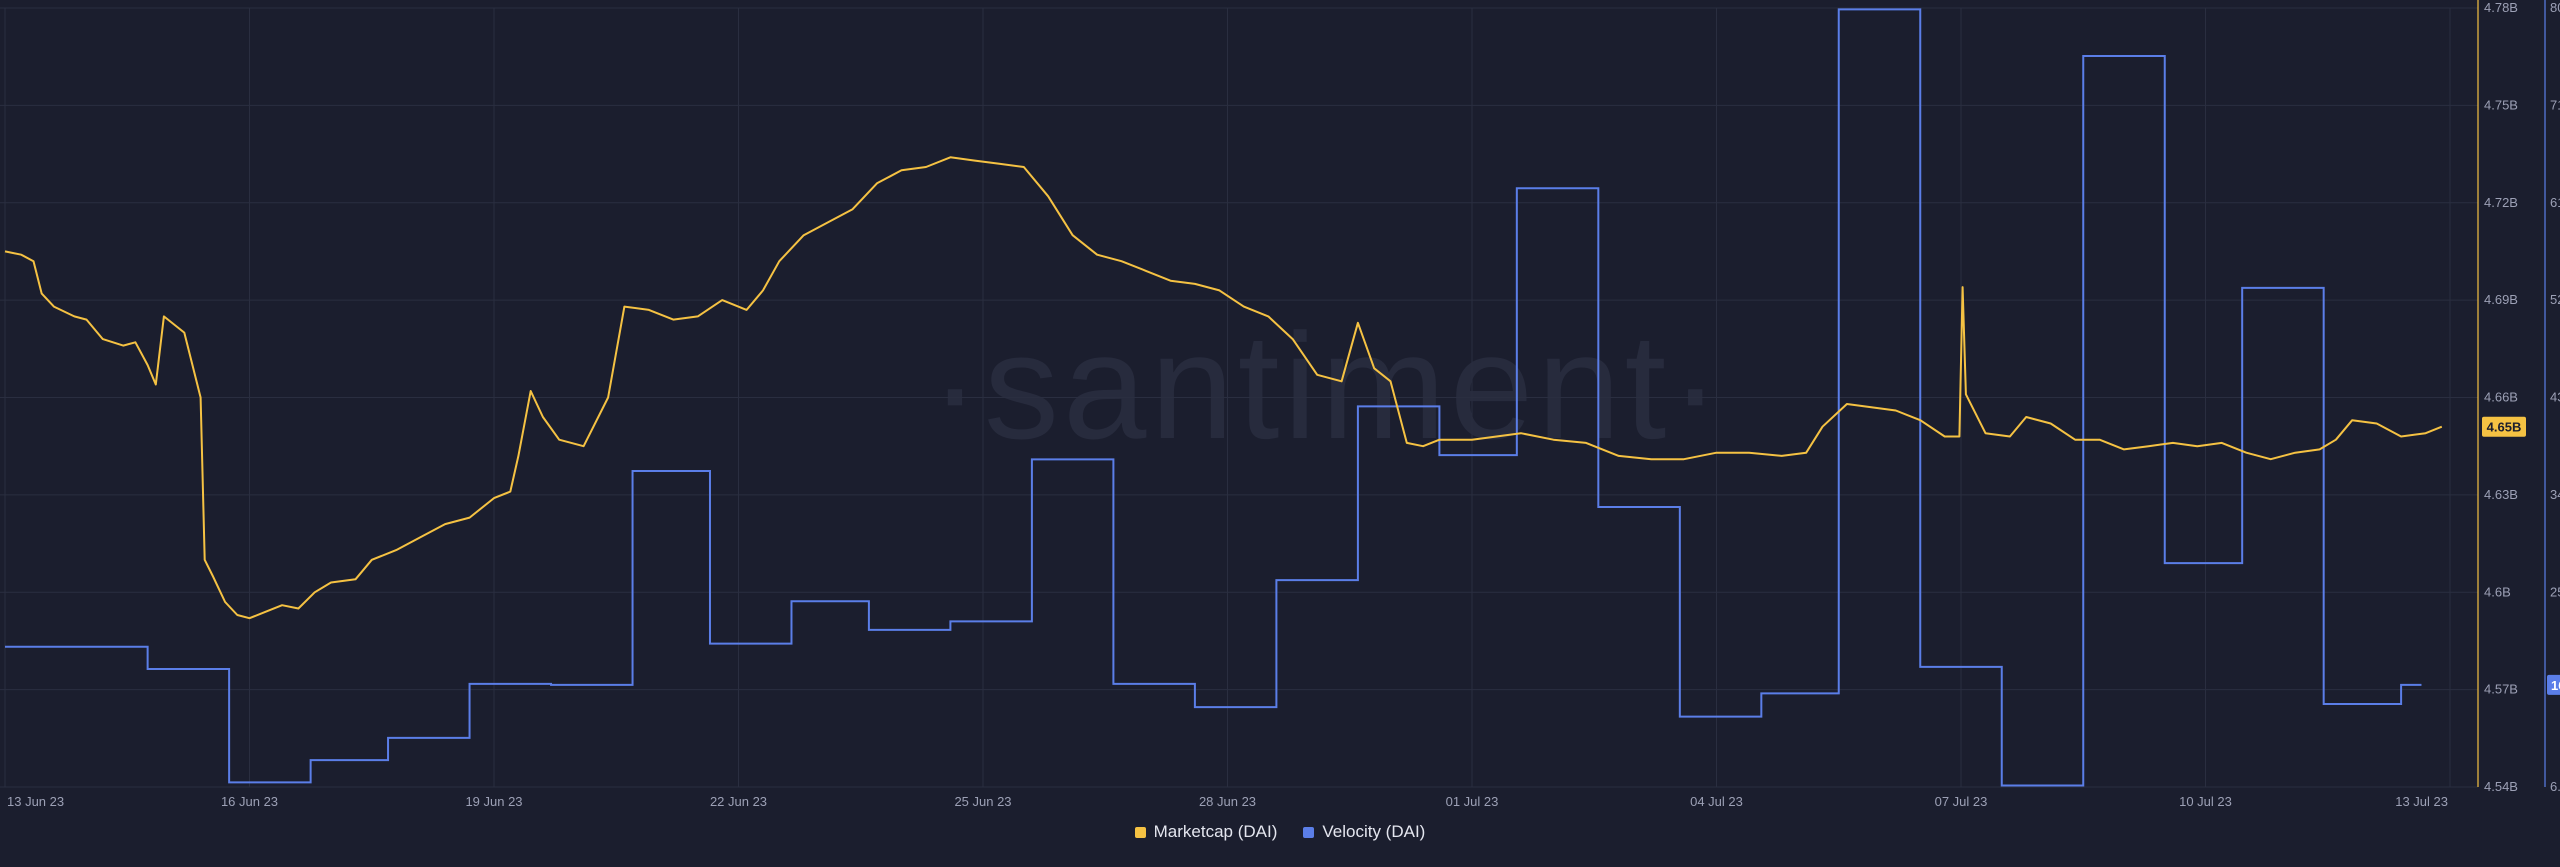 This screenshot has width=2560, height=867. I want to click on velocity-swatch-icon, so click(1309, 832).